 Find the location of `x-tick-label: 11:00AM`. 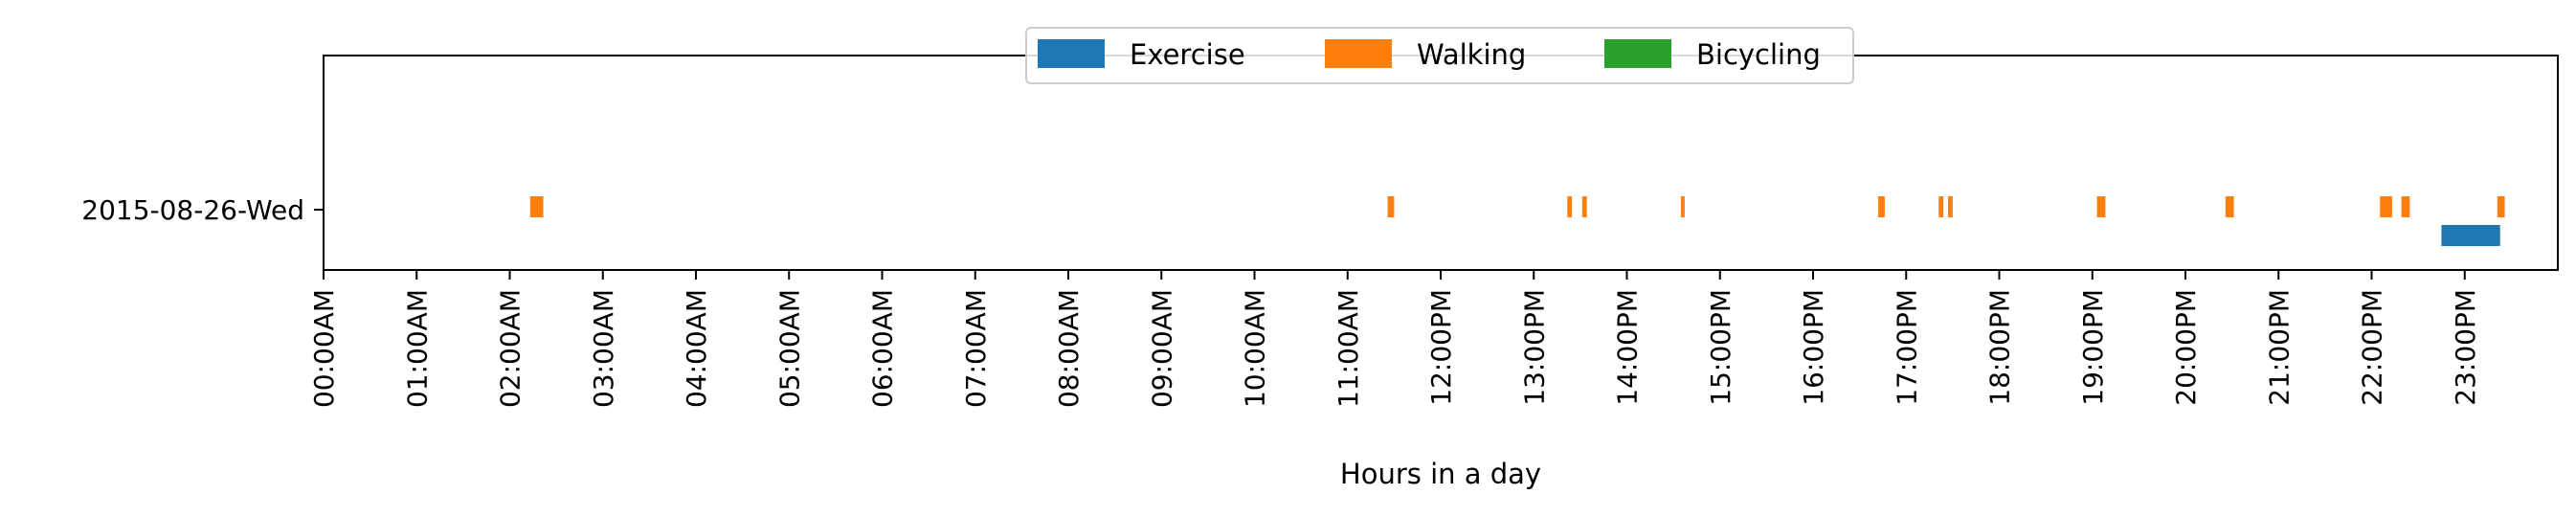

x-tick-label: 11:00AM is located at coordinates (1348, 348).